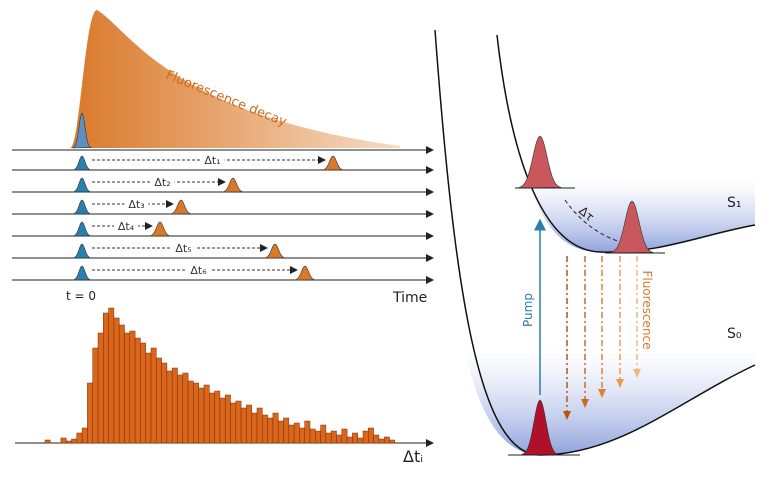 This screenshot has height=480, width=768. Describe the element at coordinates (409, 298) in the screenshot. I see `time-label: Time` at that location.